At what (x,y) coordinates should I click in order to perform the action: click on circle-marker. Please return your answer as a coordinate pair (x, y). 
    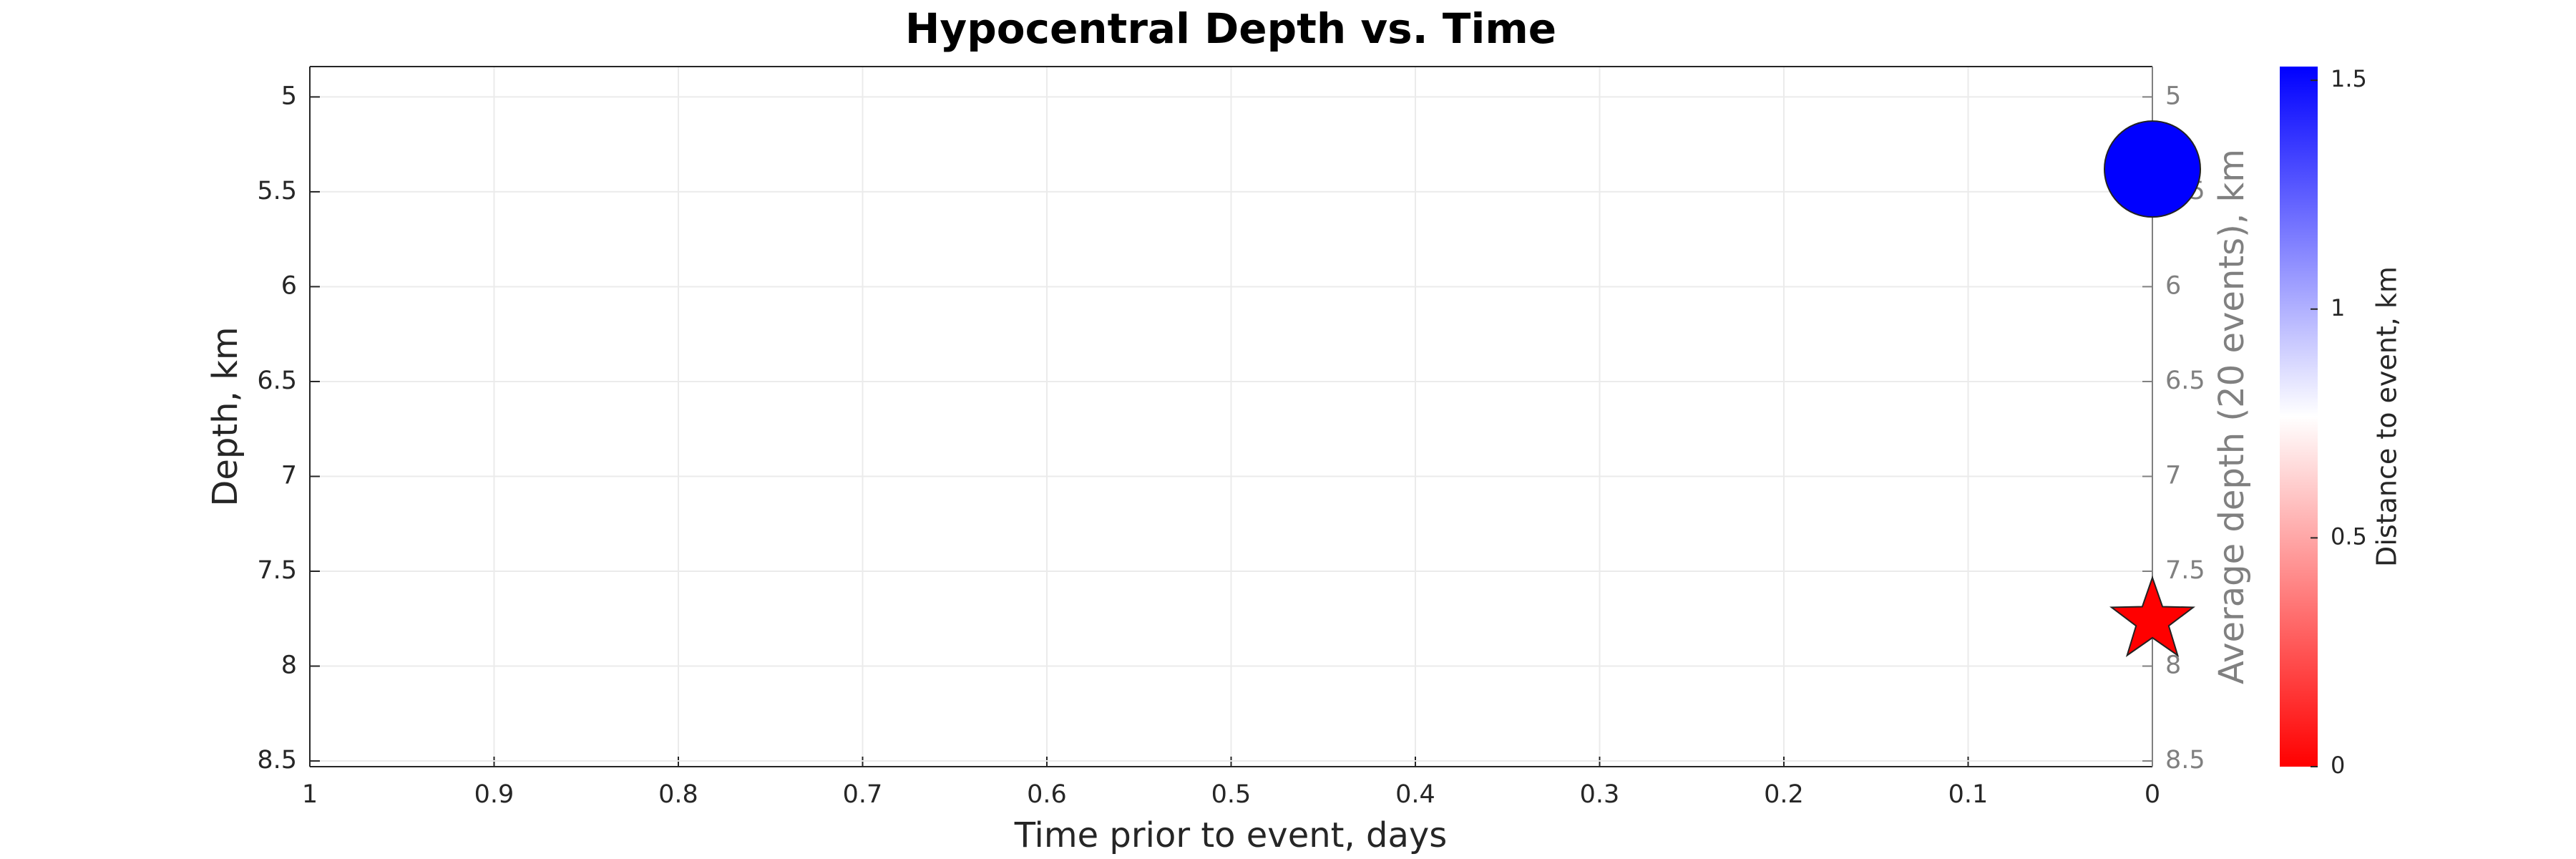
    Looking at the image, I should click on (2152, 169).